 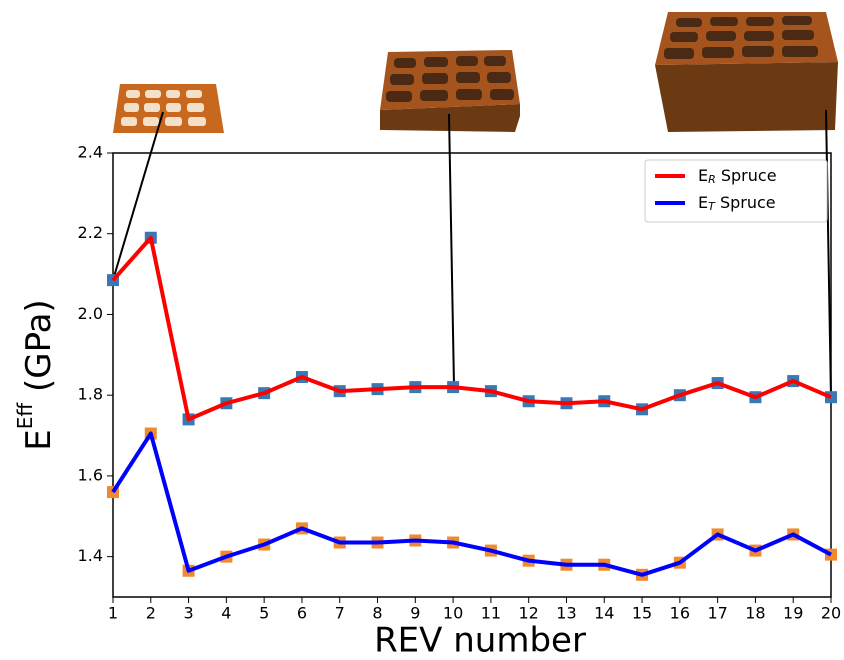 What do you see at coordinates (450, 91) in the screenshot?
I see `inset-medium` at bounding box center [450, 91].